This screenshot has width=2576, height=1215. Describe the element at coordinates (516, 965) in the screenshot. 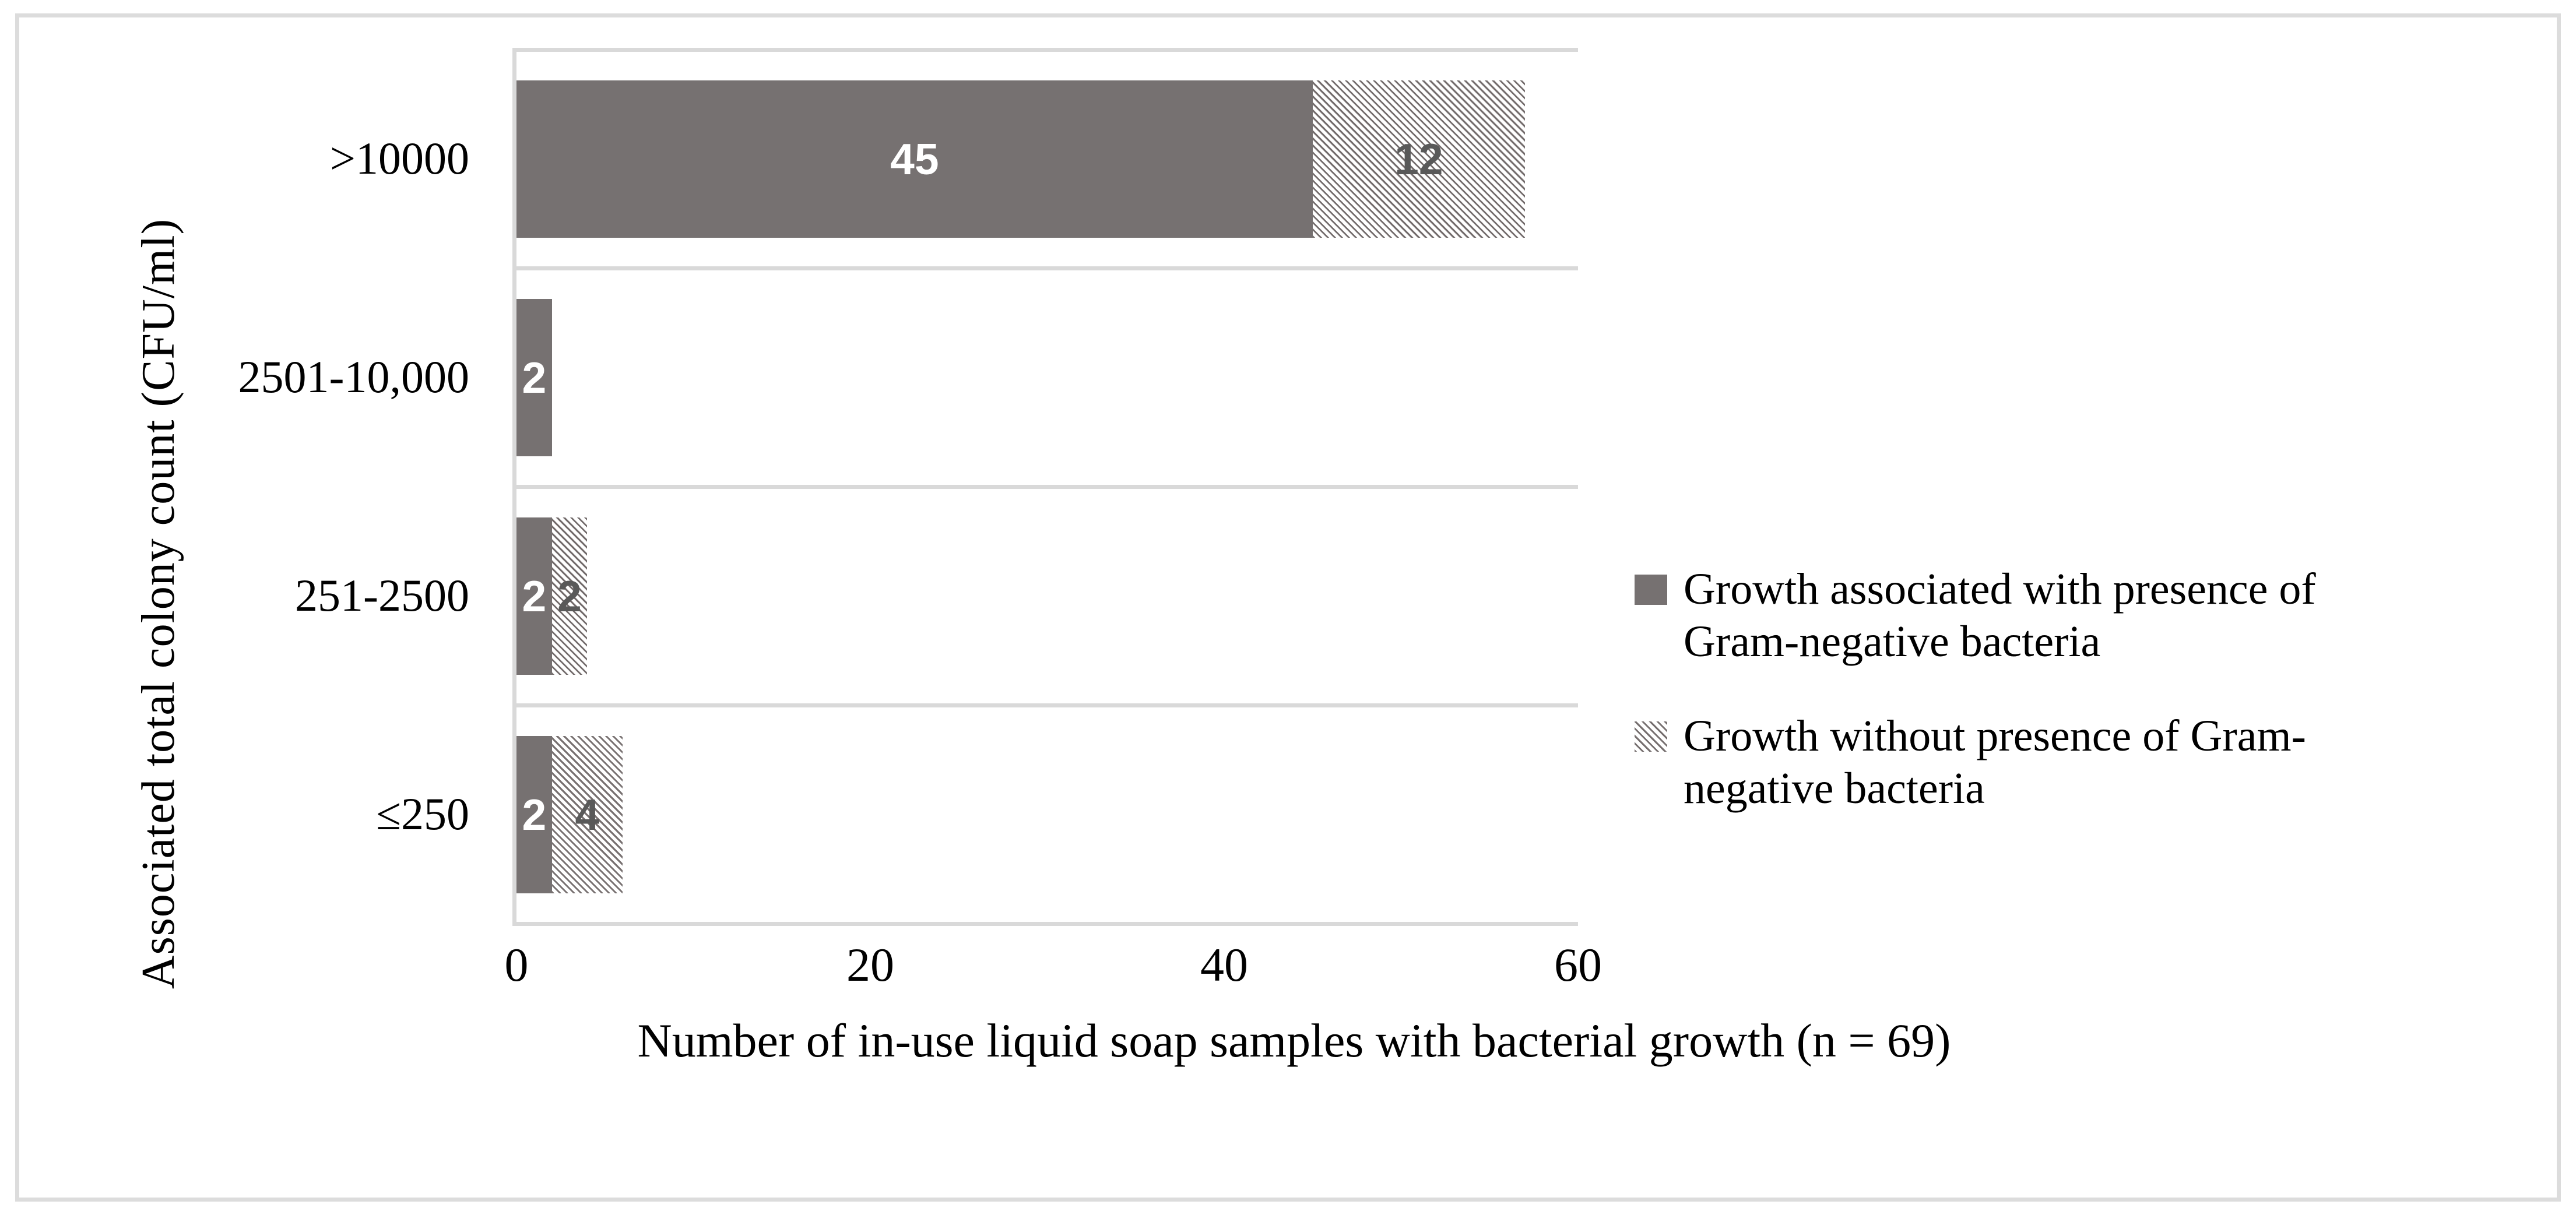

I see `x-tick-0: 0` at that location.